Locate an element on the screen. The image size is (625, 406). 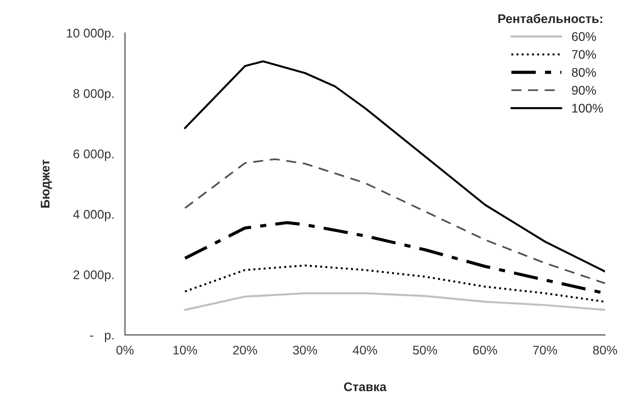
x-axis-title: Ставка is located at coordinates (365, 387).